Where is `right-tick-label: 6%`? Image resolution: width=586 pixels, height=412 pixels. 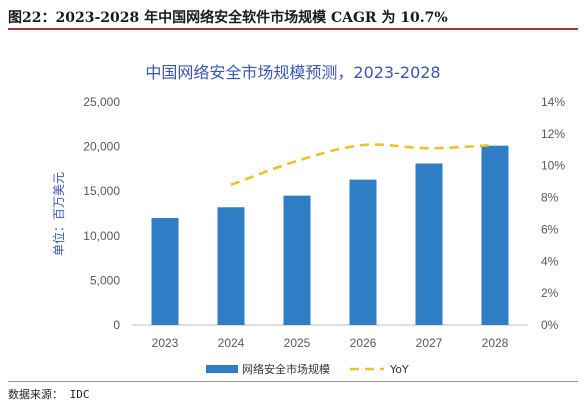
right-tick-label: 6% is located at coordinates (550, 229).